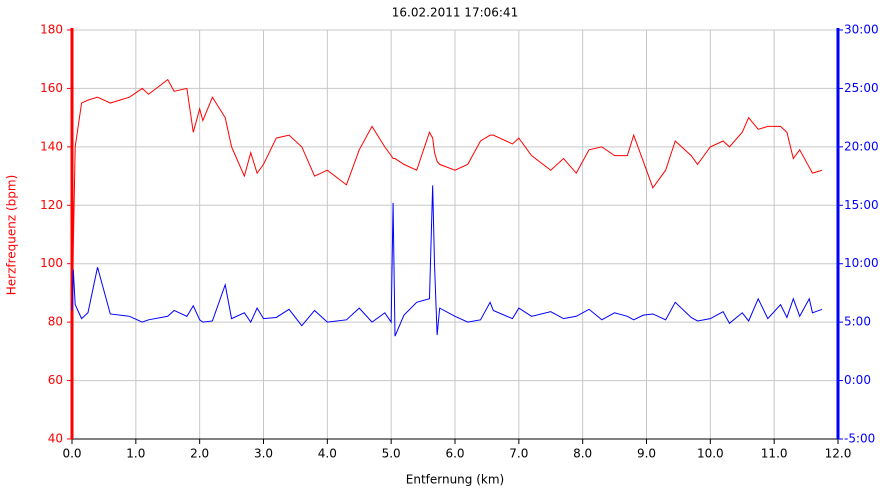 This screenshot has width=888, height=492. Describe the element at coordinates (518, 454) in the screenshot. I see `x-tick-label: 7.0` at that location.